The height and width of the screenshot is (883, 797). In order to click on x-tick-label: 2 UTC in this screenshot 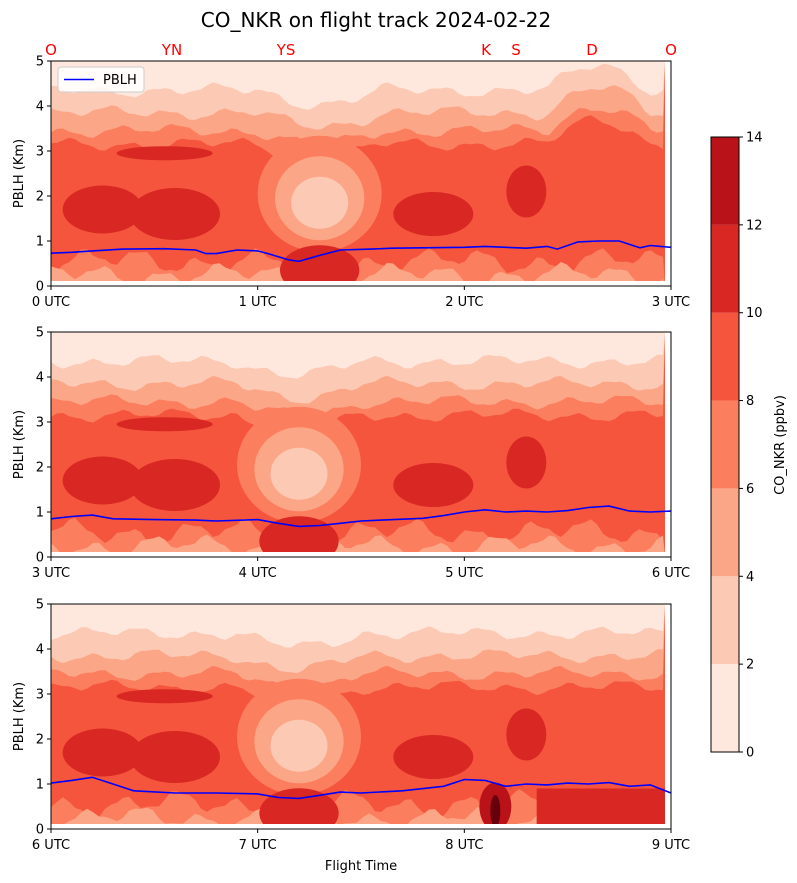, I will do `click(464, 302)`.